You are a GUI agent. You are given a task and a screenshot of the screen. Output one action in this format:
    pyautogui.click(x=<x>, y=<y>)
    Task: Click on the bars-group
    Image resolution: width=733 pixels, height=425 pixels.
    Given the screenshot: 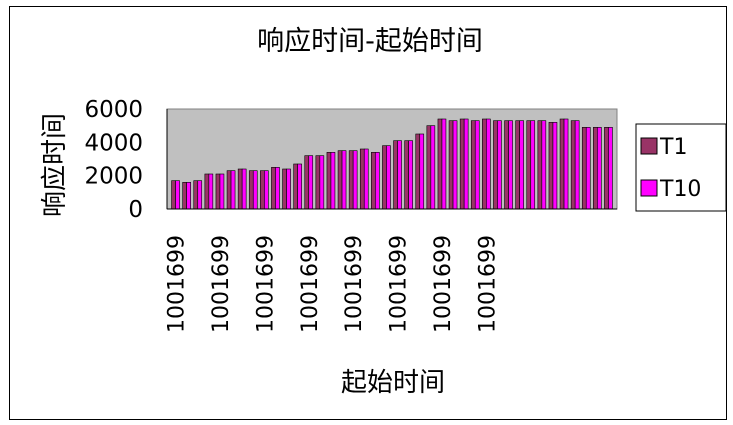 What is the action you would take?
    pyautogui.click(x=392, y=164)
    